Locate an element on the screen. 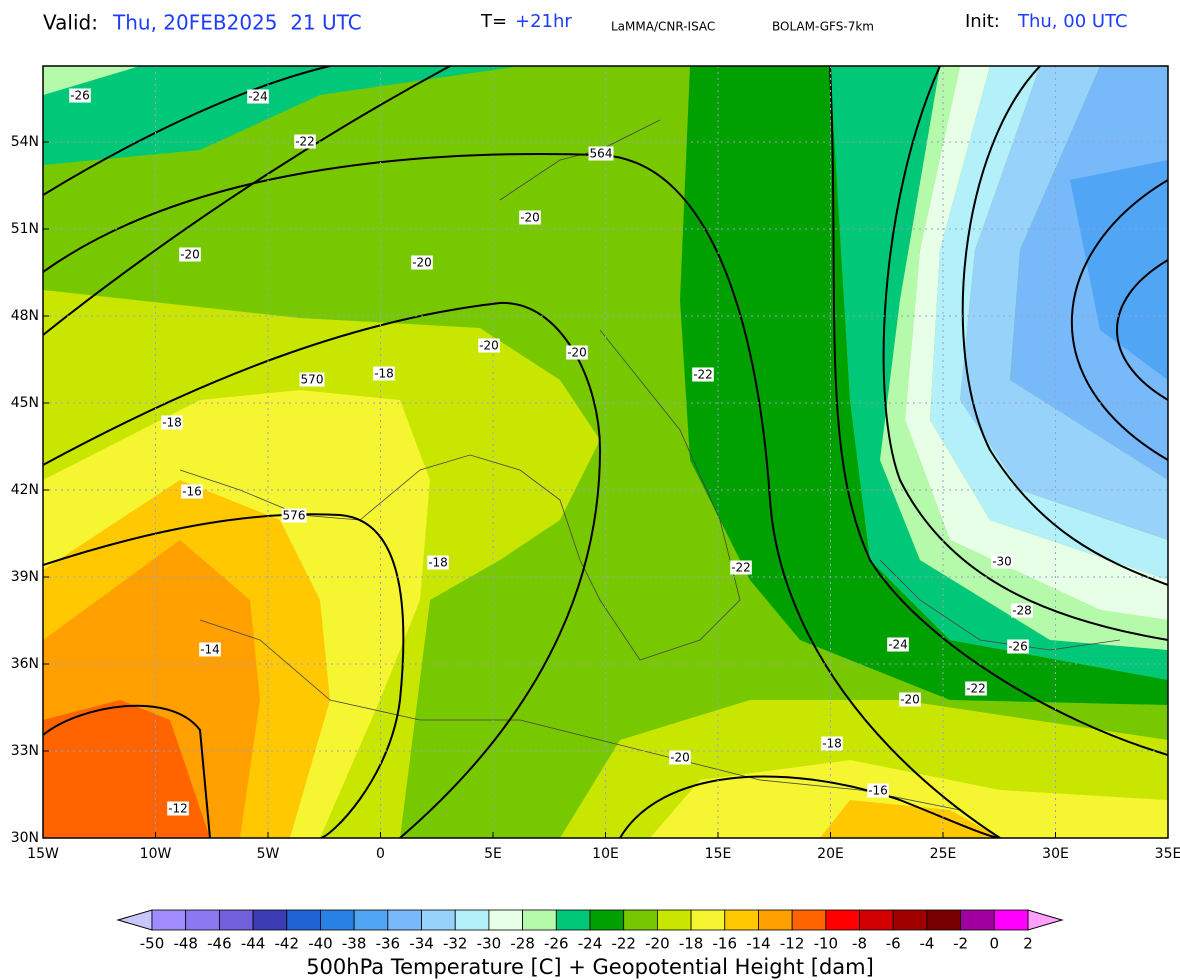 This screenshot has width=1180, height=980. colorbar-label: -24 is located at coordinates (590, 944).